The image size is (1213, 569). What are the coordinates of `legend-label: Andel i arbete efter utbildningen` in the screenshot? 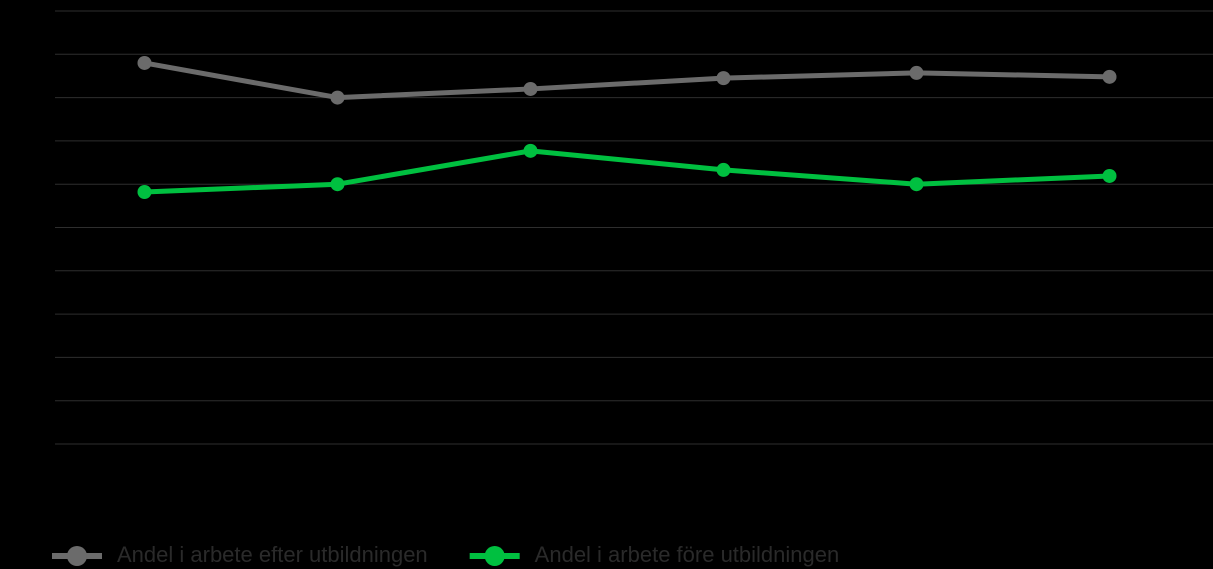 It's located at (272, 554).